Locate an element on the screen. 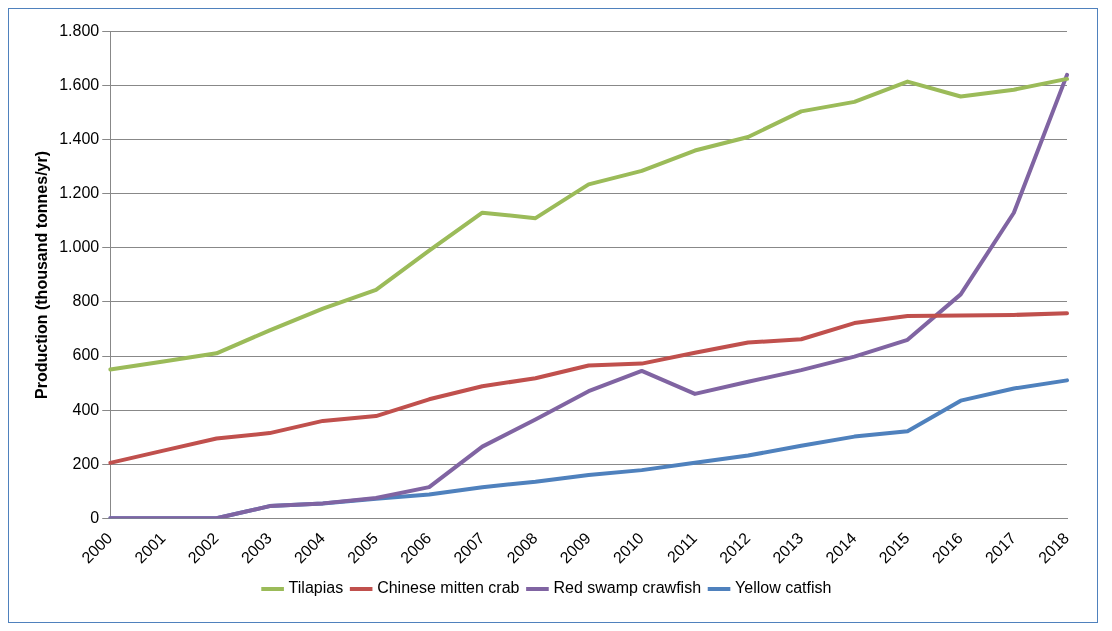 This screenshot has height=631, width=1112. y-axis-title: Production (thousand tonnes/yr) is located at coordinates (42, 274).